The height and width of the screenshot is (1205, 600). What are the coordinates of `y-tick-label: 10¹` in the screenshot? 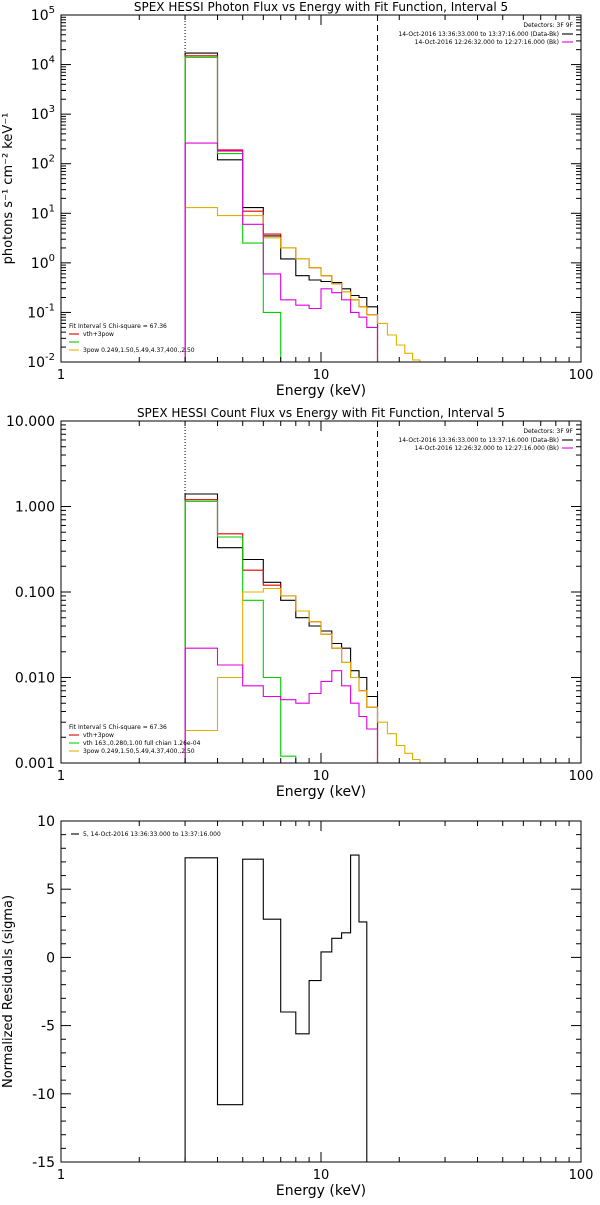 It's located at (43, 212).